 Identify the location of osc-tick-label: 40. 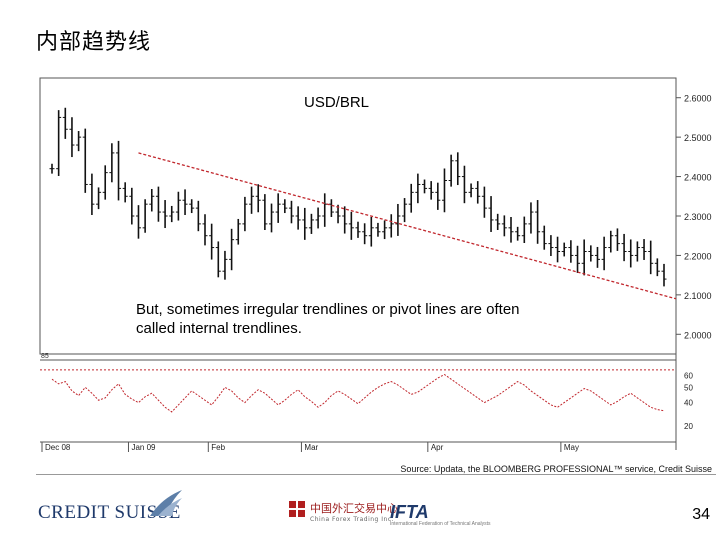
(688, 403).